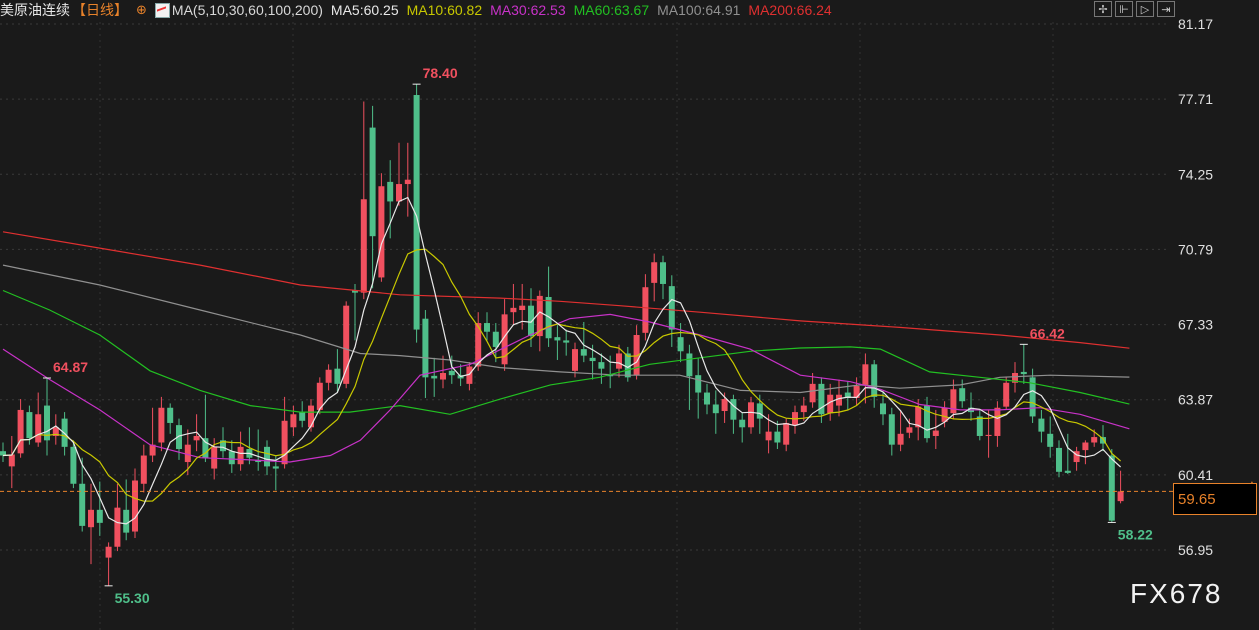 The width and height of the screenshot is (1259, 630). Describe the element at coordinates (100, 10) in the screenshot. I see `period-selector: 【日线】` at that location.